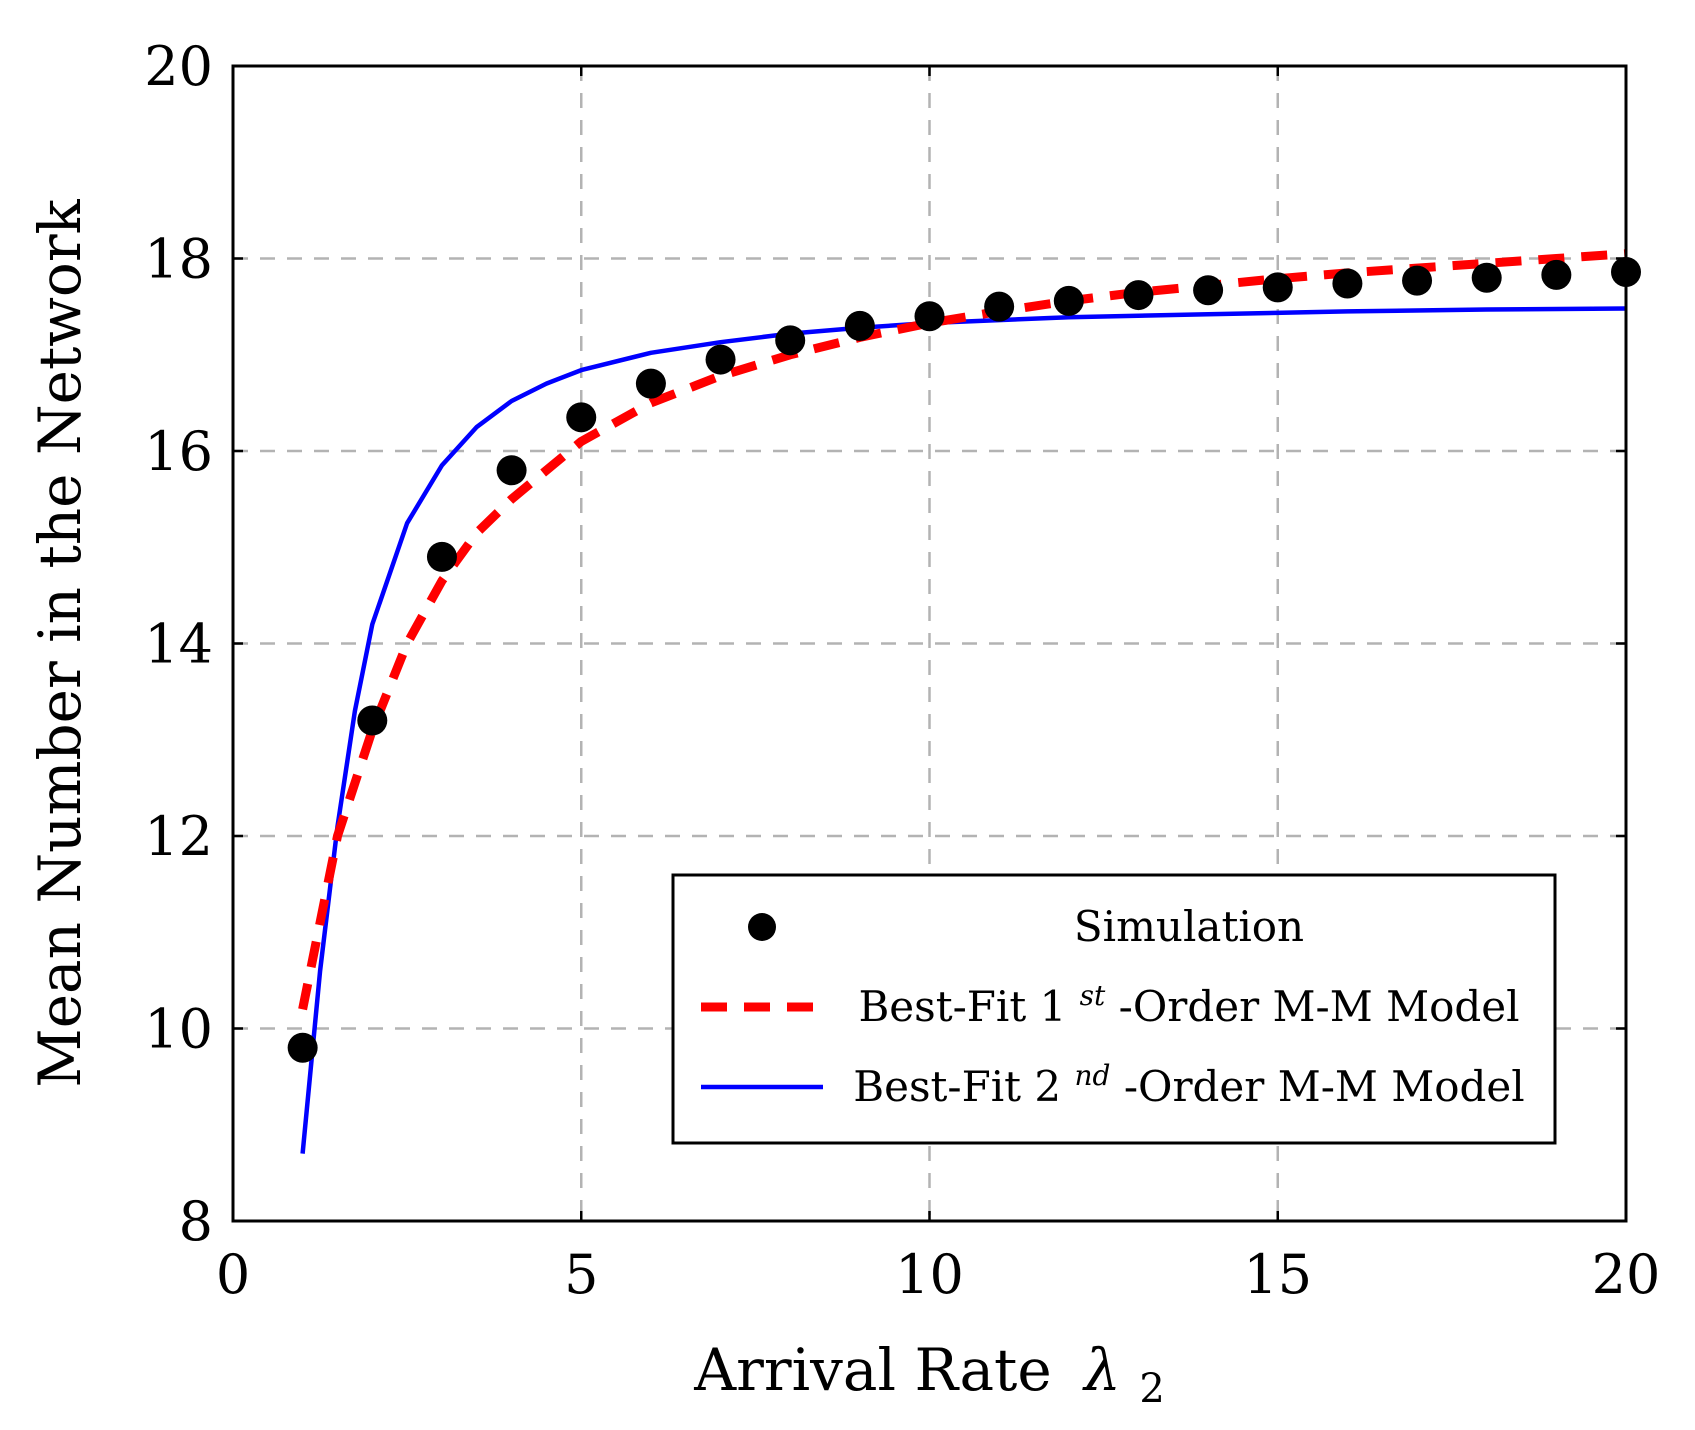 Image resolution: width=1695 pixels, height=1430 pixels. What do you see at coordinates (1093, 1075) in the screenshot?
I see `legend-label-second-order-sup: nd` at bounding box center [1093, 1075].